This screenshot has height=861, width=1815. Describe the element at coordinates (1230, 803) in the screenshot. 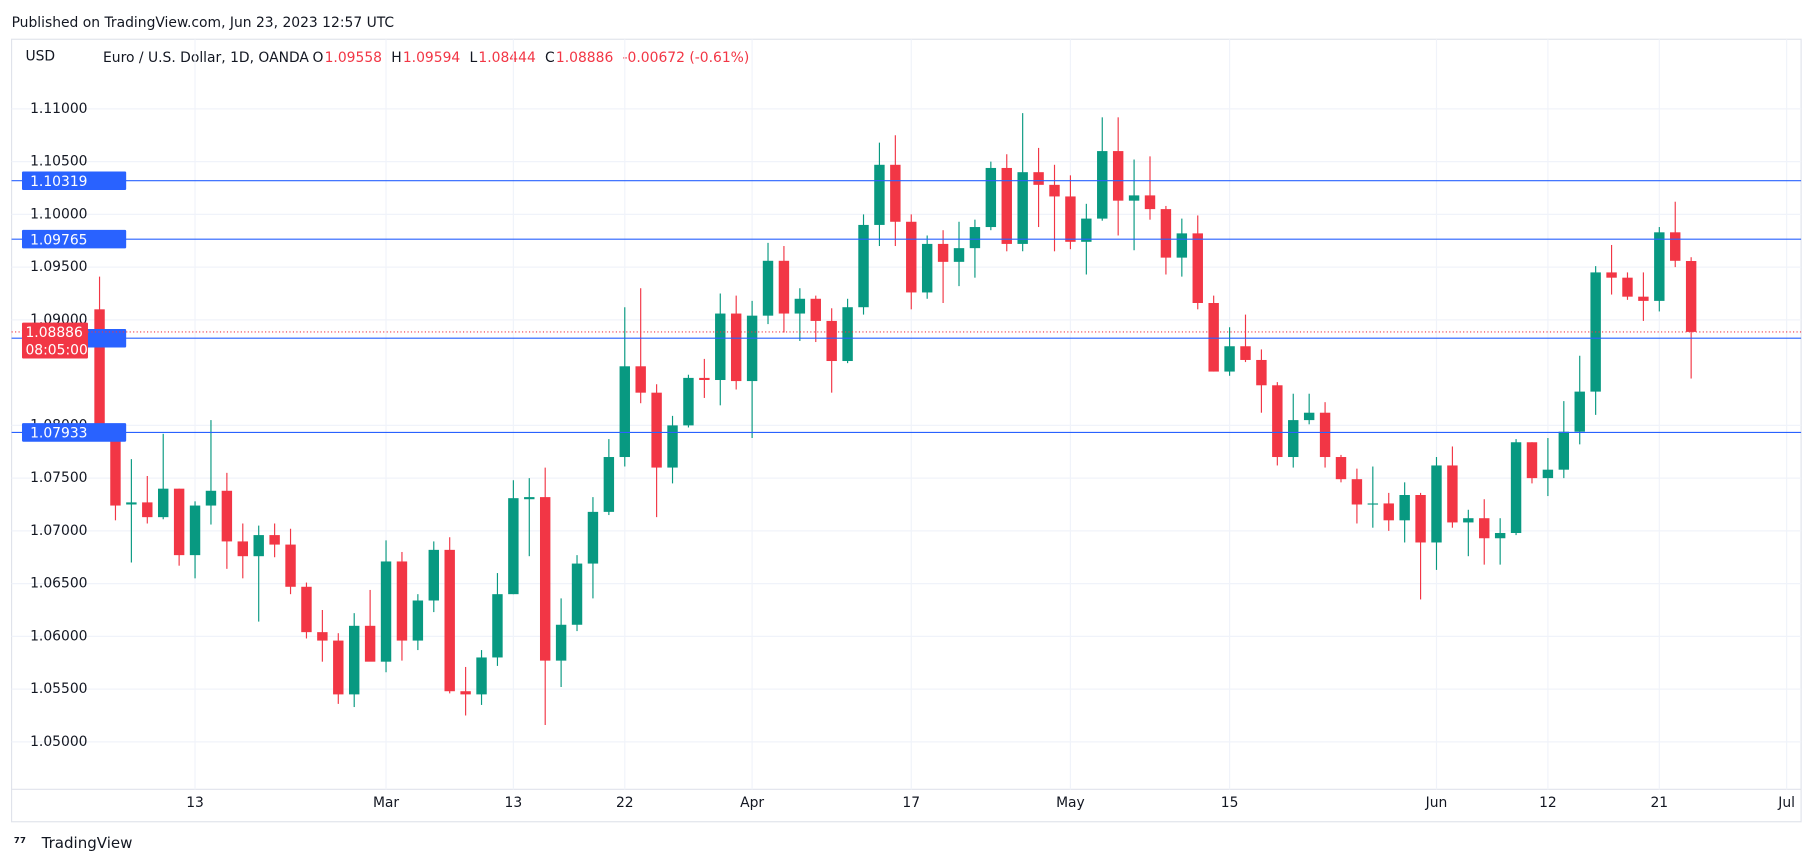

I see `x-tick-label: 15` at that location.